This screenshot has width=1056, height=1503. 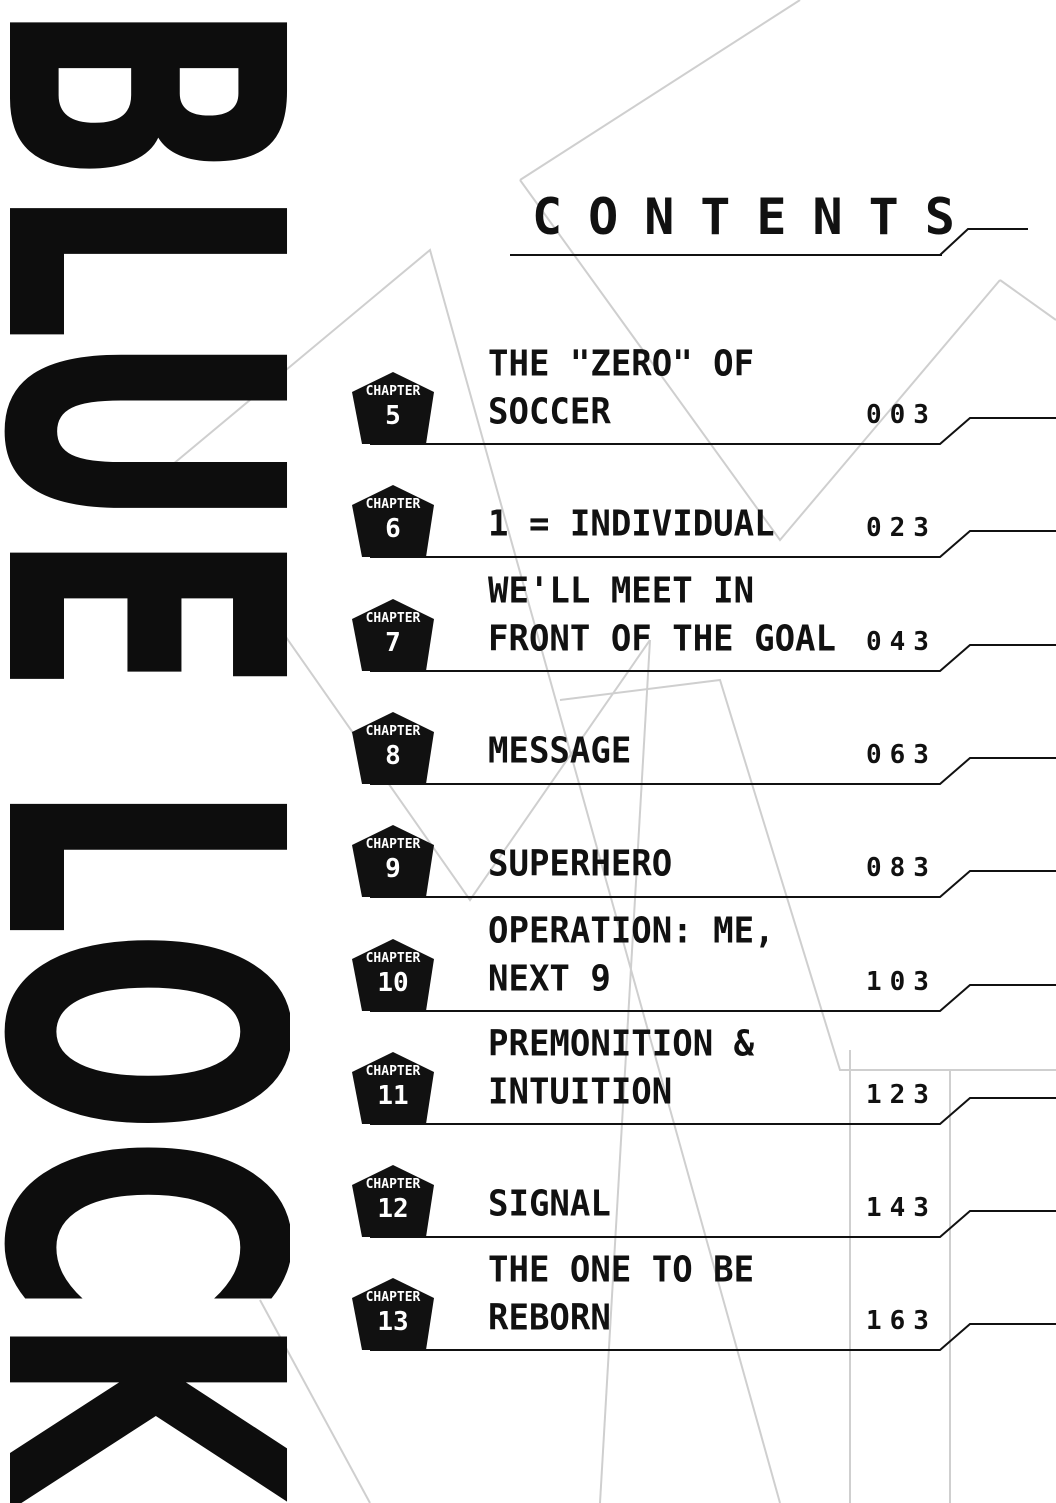 I want to click on chapter-row: CHAPTER 9 SUPERHERO 083, so click(x=528, y=848).